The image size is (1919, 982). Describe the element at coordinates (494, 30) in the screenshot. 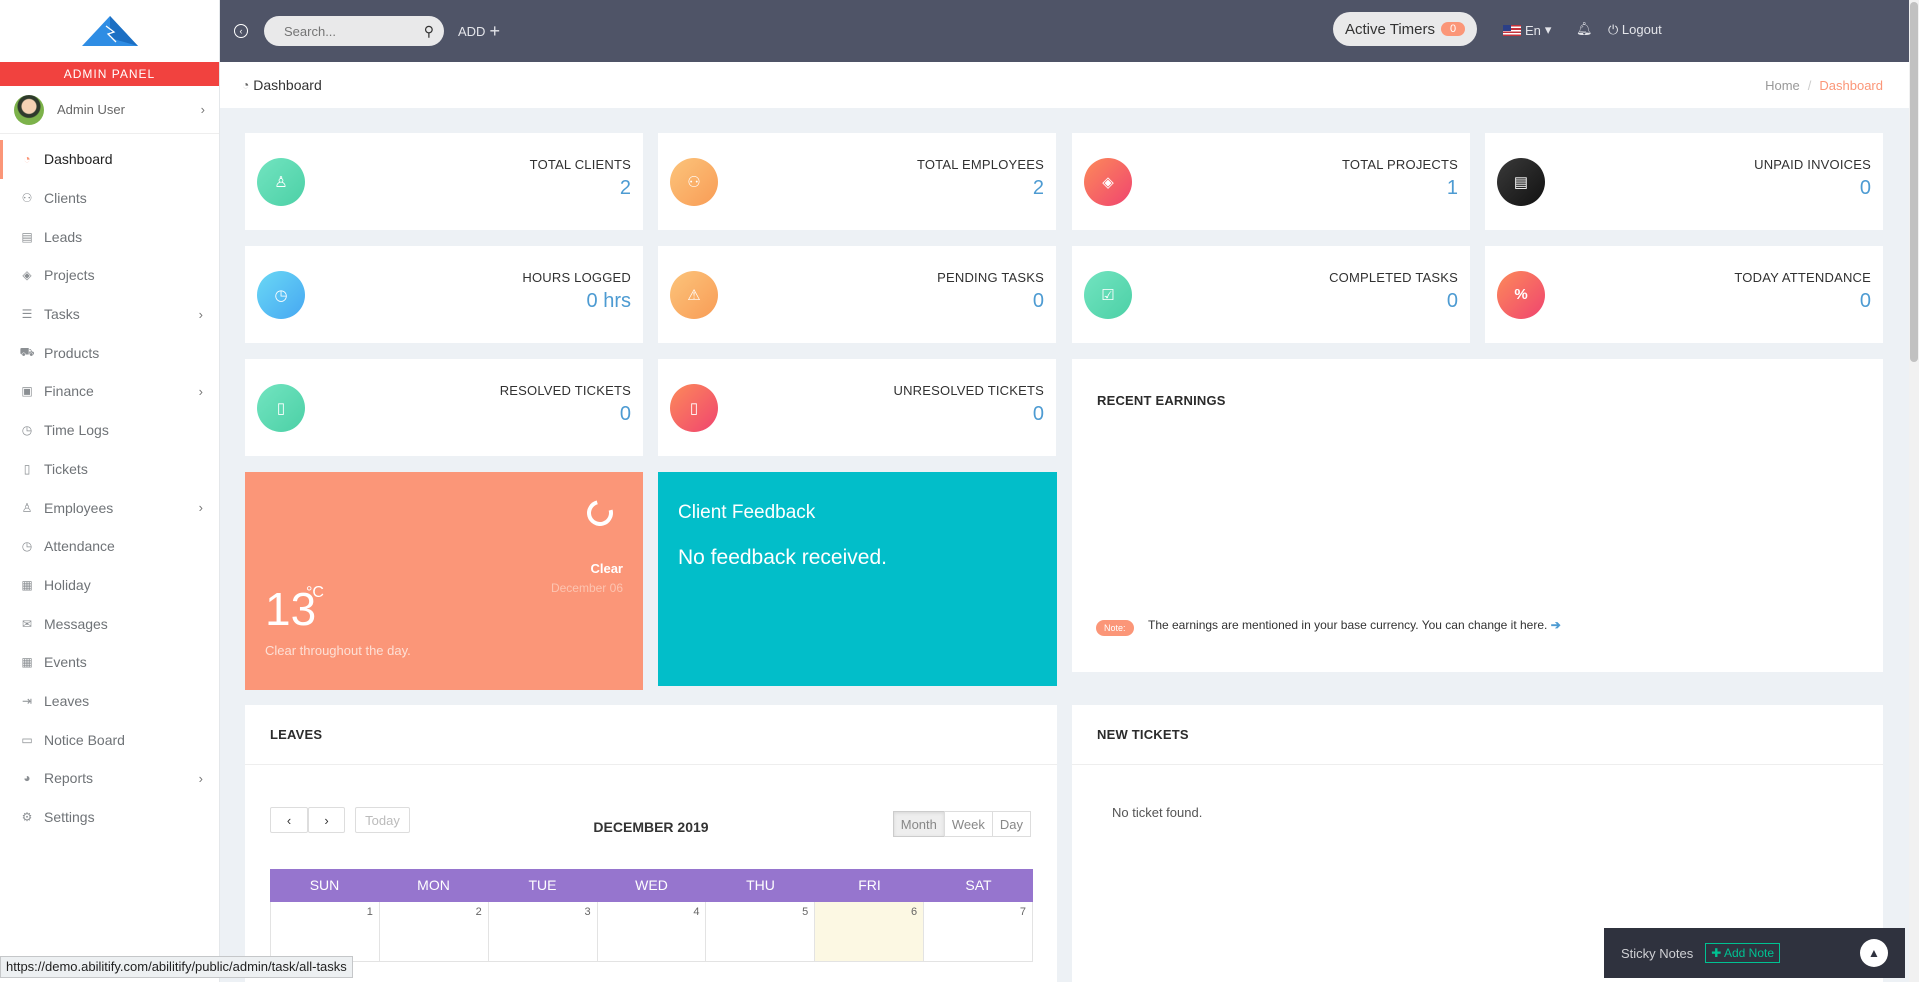

I see `plus-icon: +` at that location.